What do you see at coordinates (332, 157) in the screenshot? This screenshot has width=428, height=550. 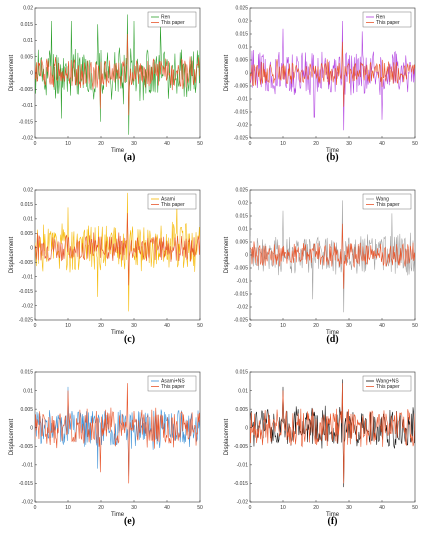 I see `panel-caption: (b)` at bounding box center [332, 157].